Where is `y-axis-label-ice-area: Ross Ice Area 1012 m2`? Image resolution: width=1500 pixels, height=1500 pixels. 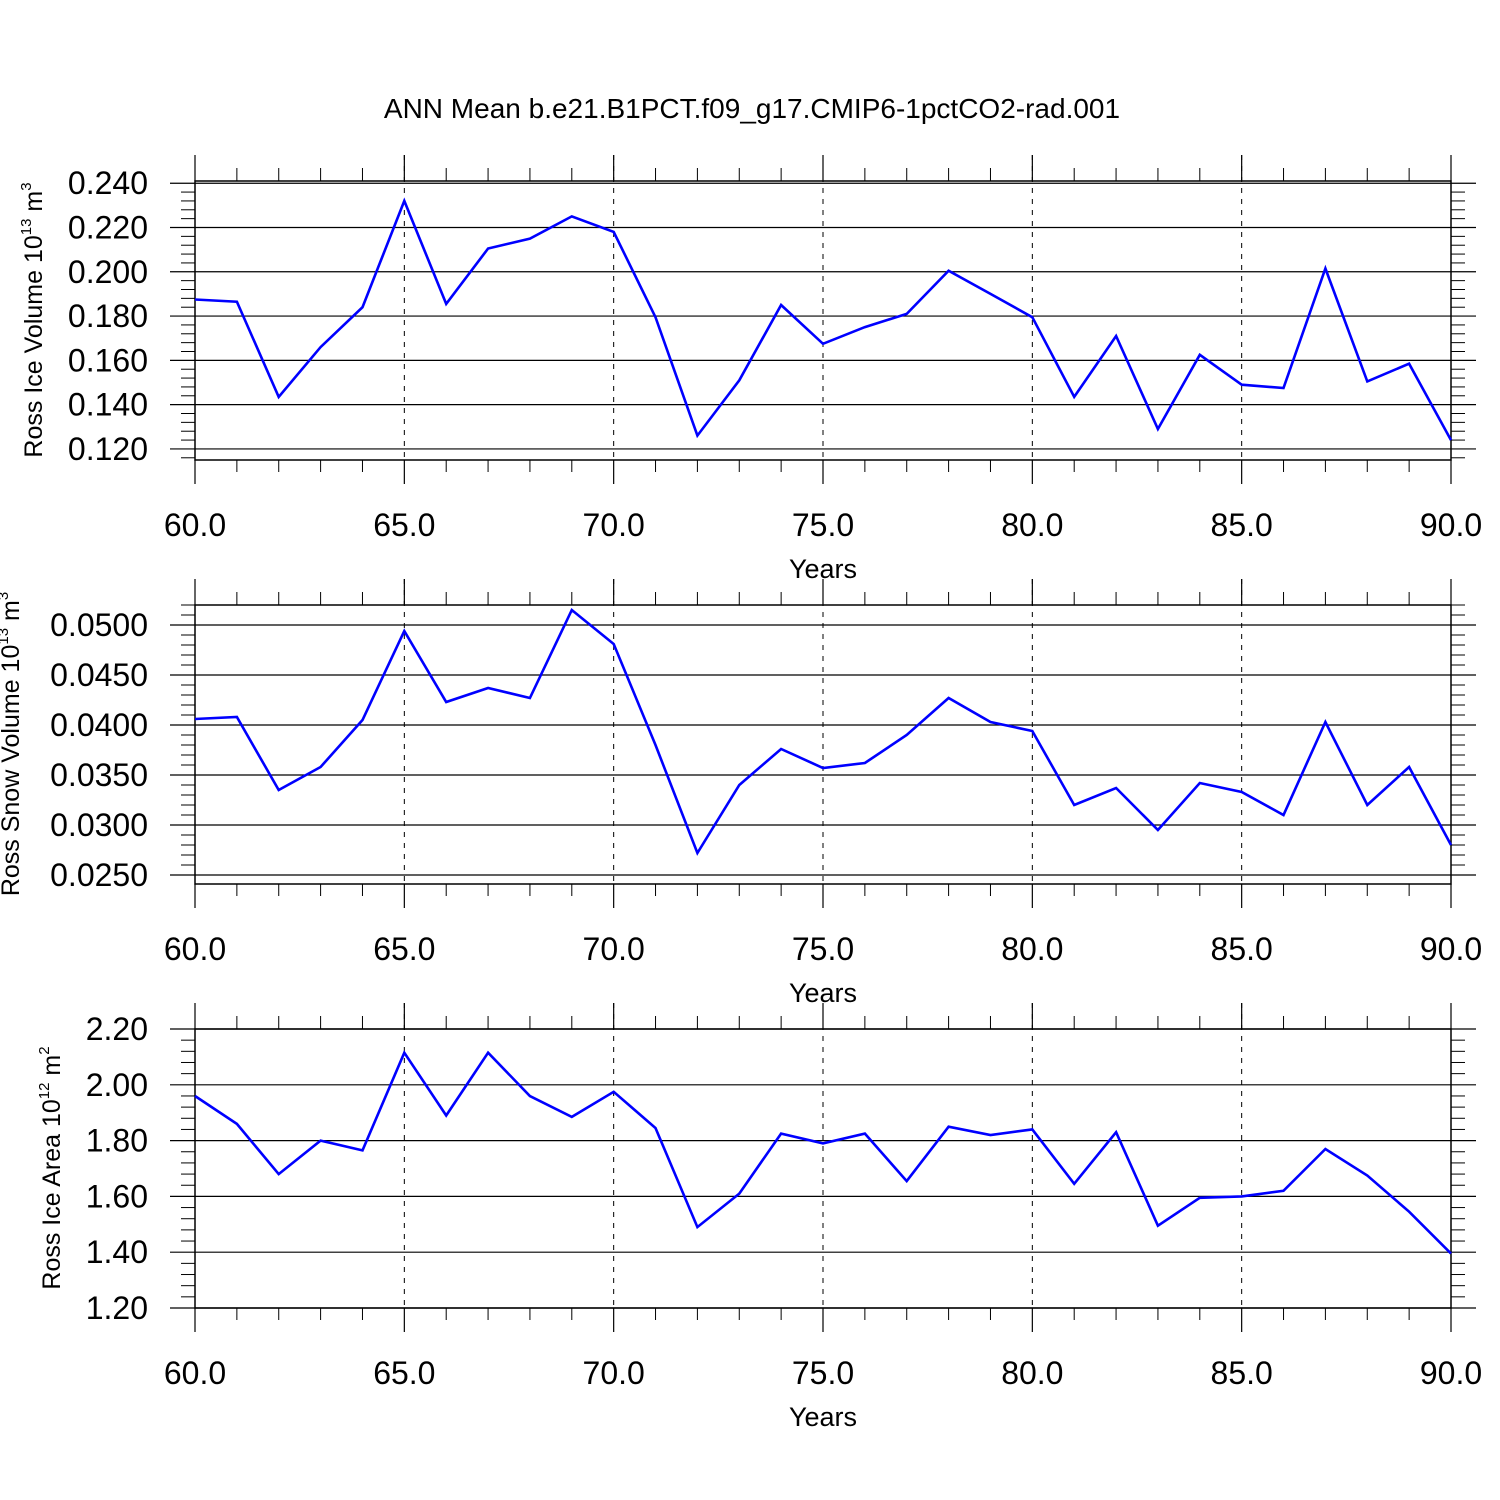
y-axis-label-ice-area: Ross Ice Area 1012 m2 is located at coordinates (51, 1167).